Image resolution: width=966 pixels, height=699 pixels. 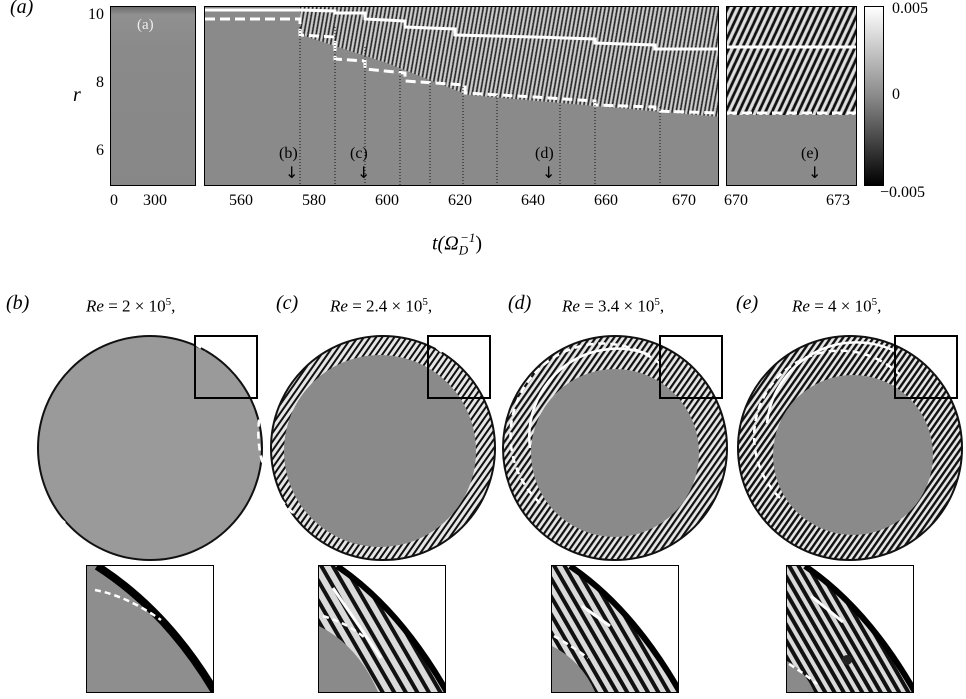 What do you see at coordinates (288, 153) in the screenshot?
I see `marker-b: (b)` at bounding box center [288, 153].